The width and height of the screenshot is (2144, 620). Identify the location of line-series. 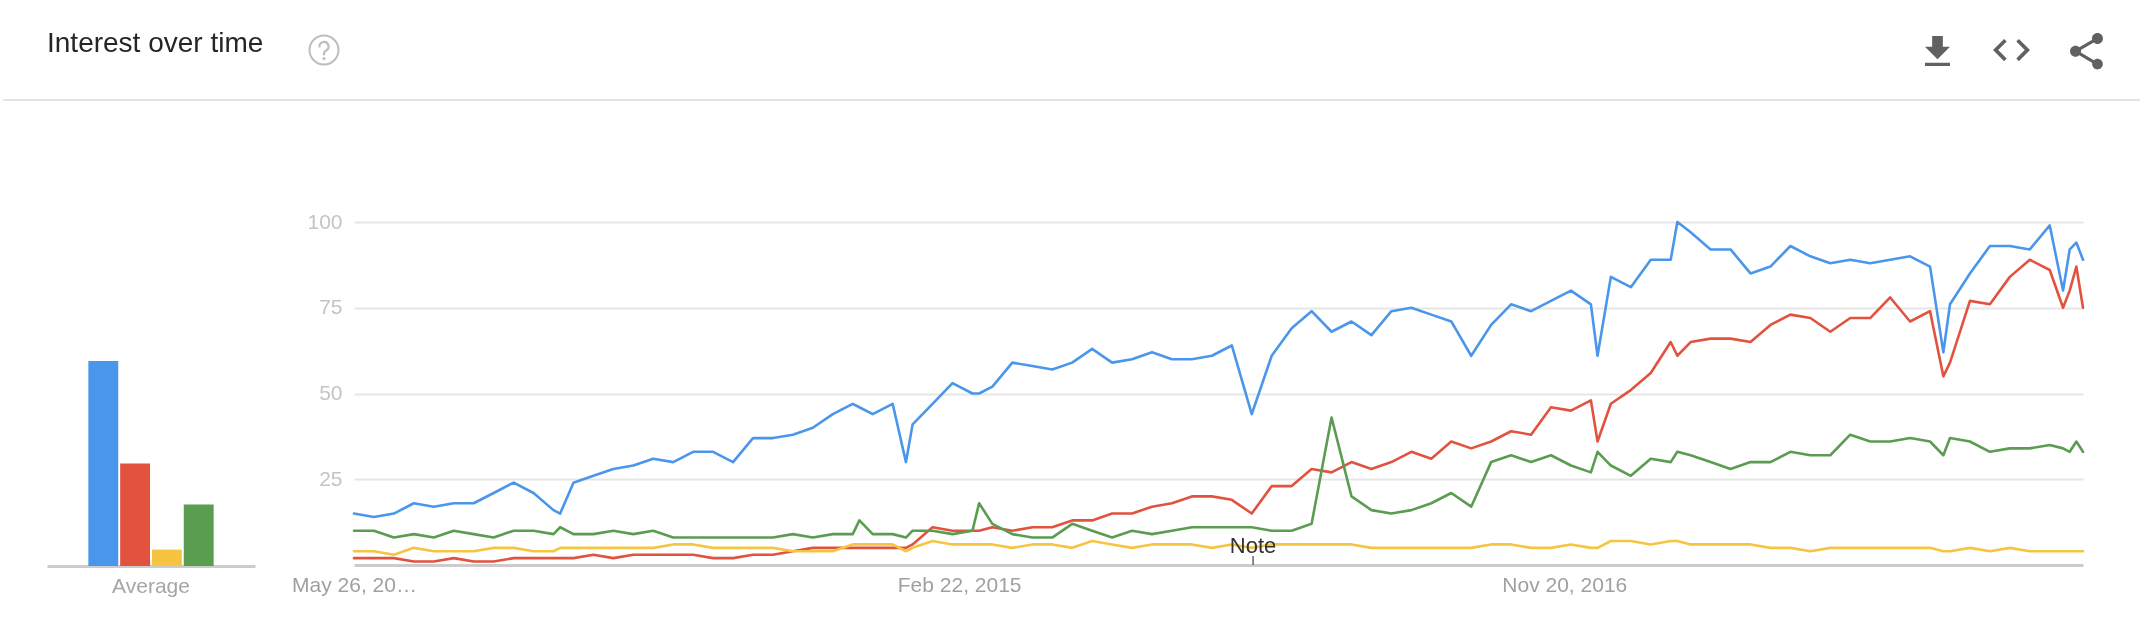
(1218, 548).